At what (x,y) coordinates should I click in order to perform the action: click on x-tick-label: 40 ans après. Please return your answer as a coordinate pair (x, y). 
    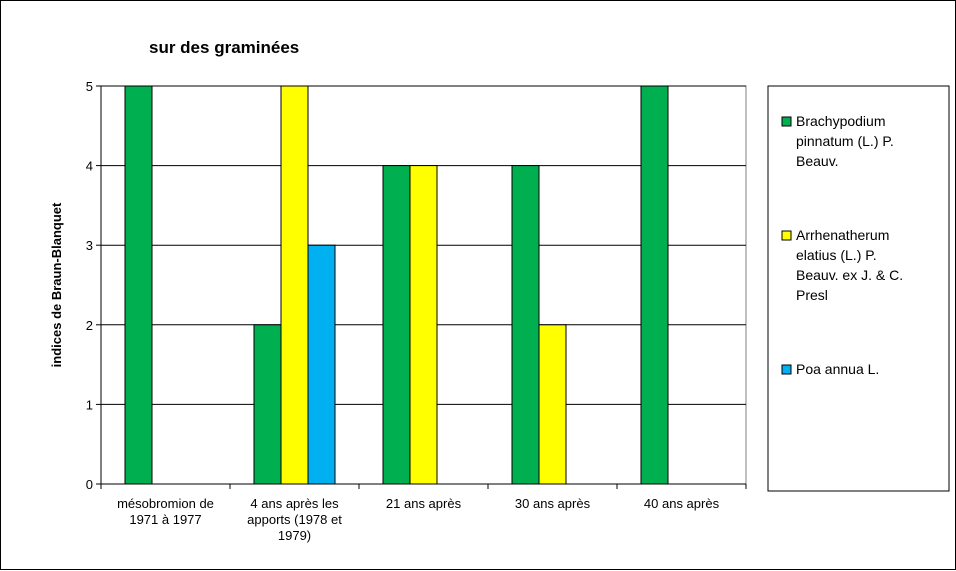
    Looking at the image, I should click on (682, 503).